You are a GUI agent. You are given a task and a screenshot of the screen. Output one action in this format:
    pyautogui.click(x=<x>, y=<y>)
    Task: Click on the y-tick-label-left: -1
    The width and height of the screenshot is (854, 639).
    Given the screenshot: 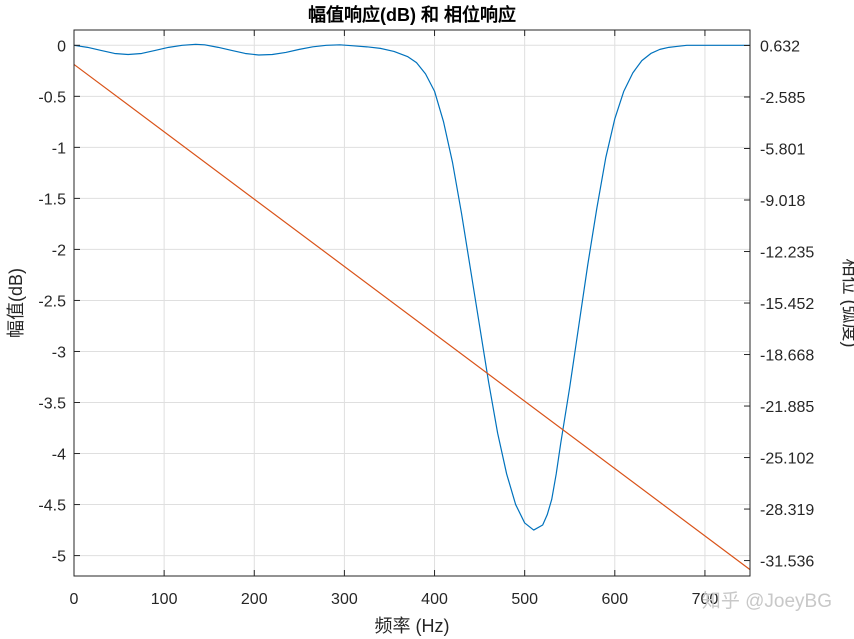 What is the action you would take?
    pyautogui.click(x=59, y=148)
    